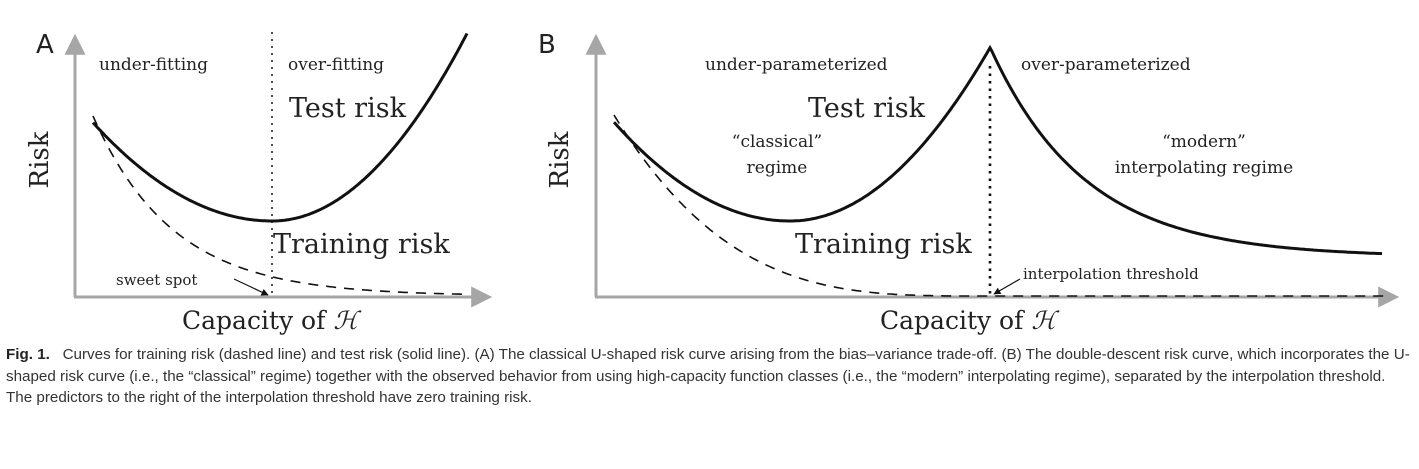  I want to click on panel-a-test-risk-label: Test risk, so click(348, 108).